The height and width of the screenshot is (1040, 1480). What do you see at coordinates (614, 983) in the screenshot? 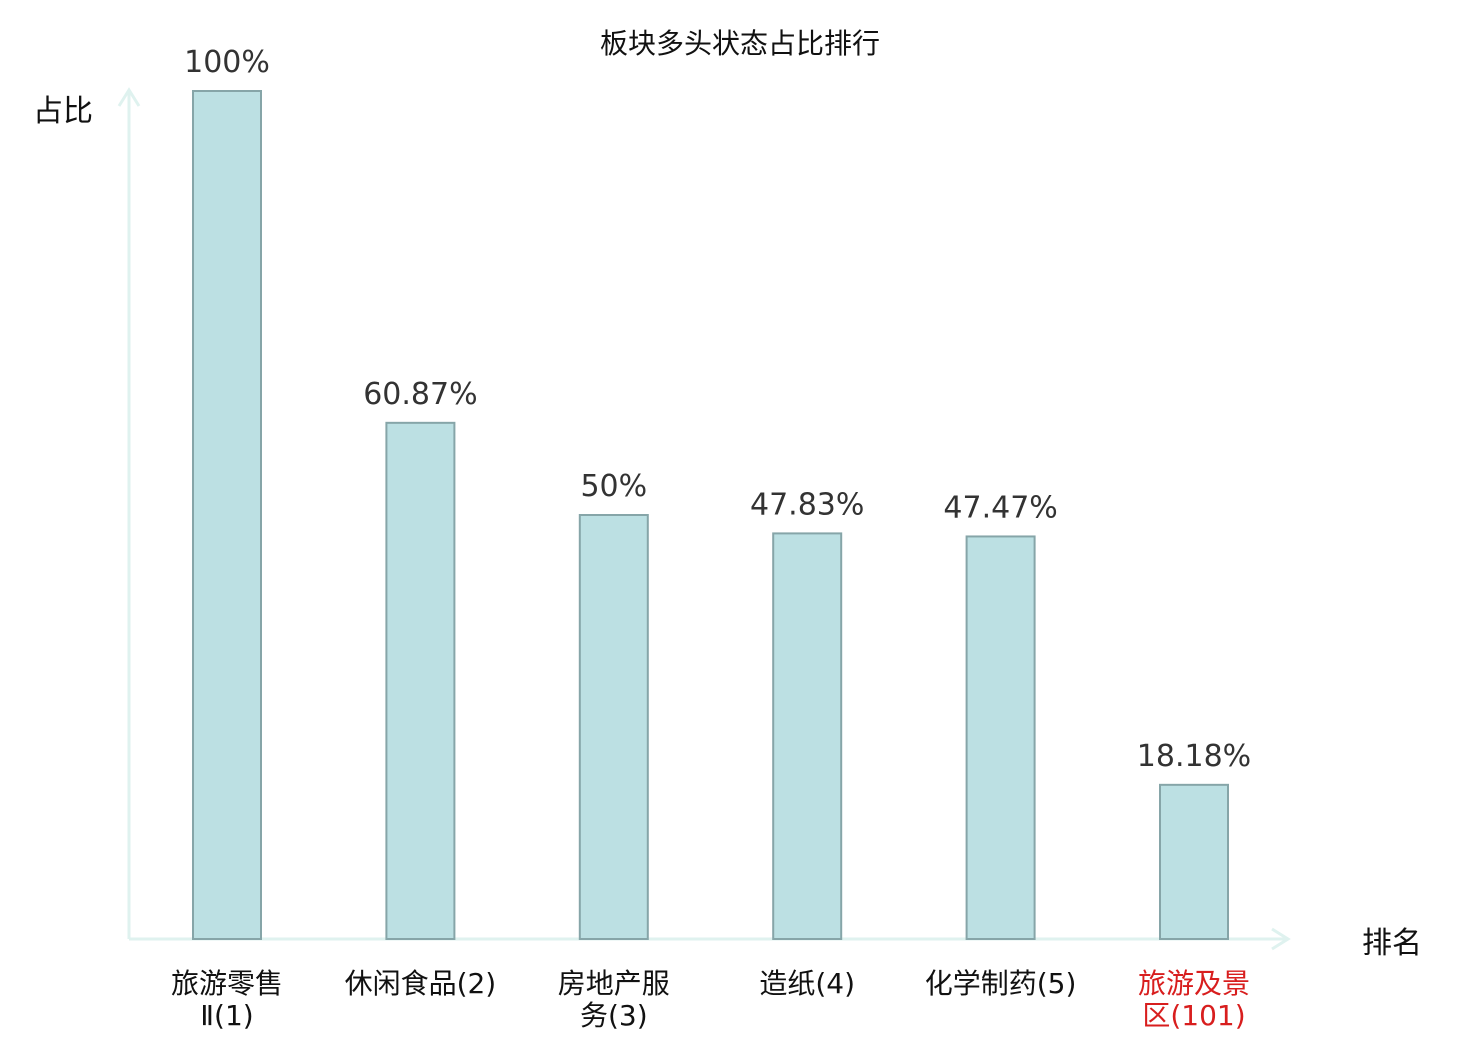
I see `category-label-line: 房地产服` at bounding box center [614, 983].